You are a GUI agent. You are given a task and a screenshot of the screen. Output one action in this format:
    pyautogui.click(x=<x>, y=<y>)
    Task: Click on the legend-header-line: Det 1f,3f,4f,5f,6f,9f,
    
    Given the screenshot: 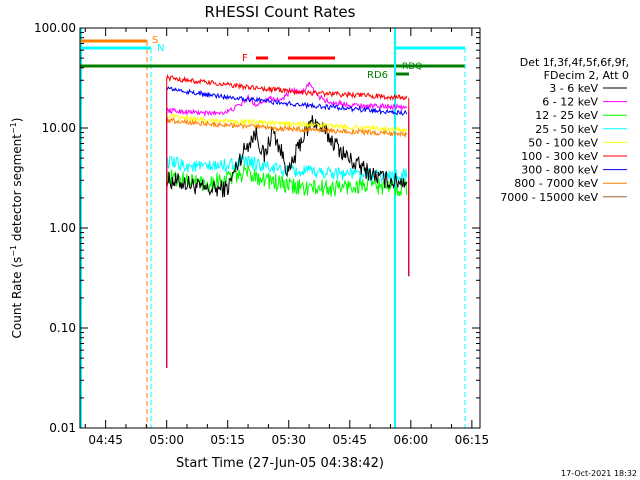 What is the action you would take?
    pyautogui.click(x=574, y=62)
    